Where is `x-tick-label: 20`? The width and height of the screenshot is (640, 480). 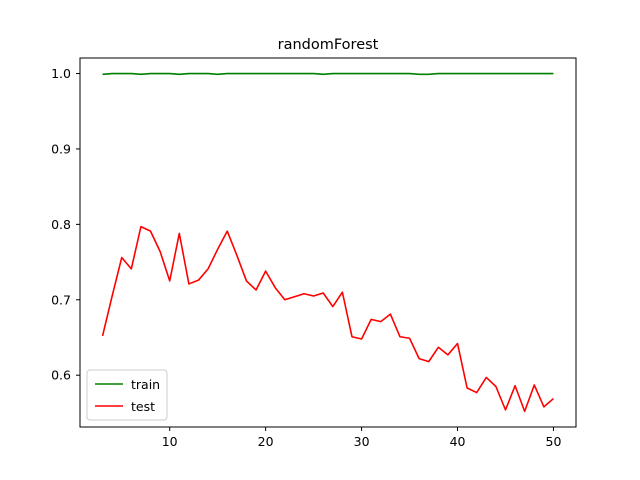 x-tick-label: 20 is located at coordinates (266, 441).